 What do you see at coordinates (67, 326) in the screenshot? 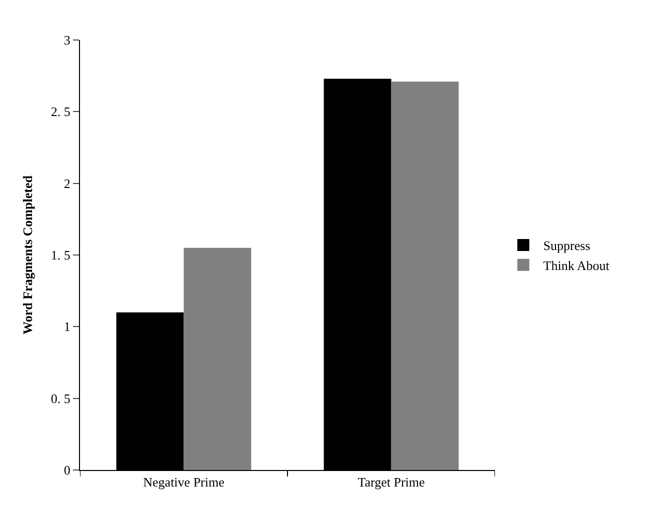
I see `y-tick-label: 1` at bounding box center [67, 326].